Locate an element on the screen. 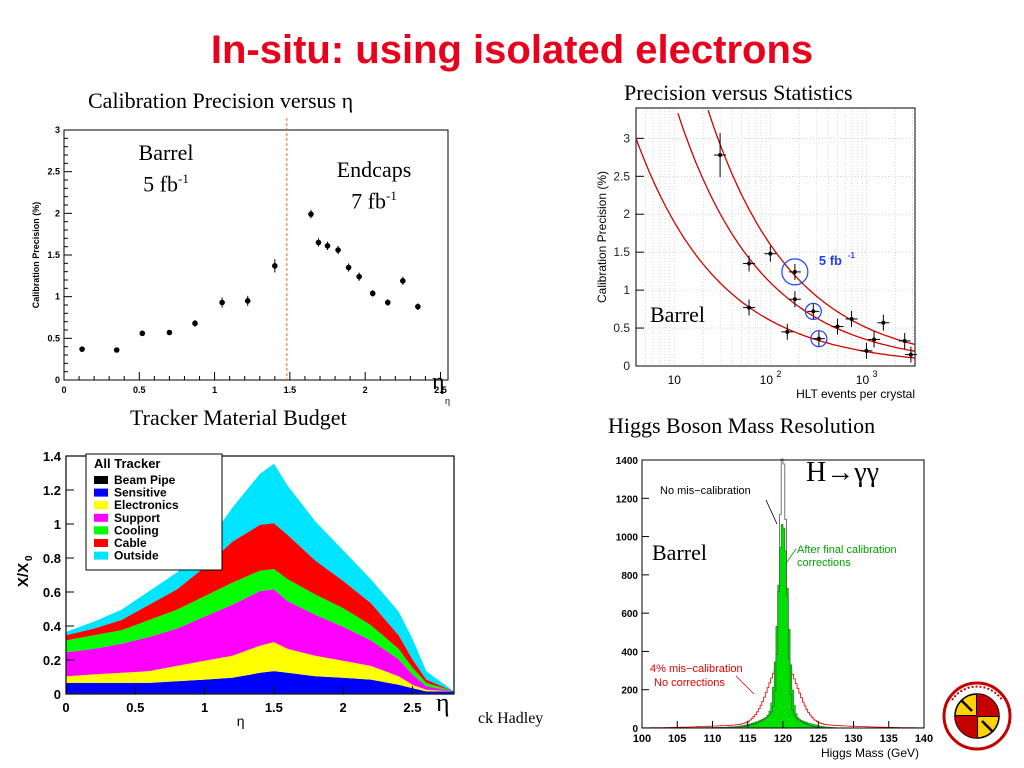 Image resolution: width=1024 pixels, height=768 pixels. x-axis-label: HLT events per crystal is located at coordinates (855, 394).